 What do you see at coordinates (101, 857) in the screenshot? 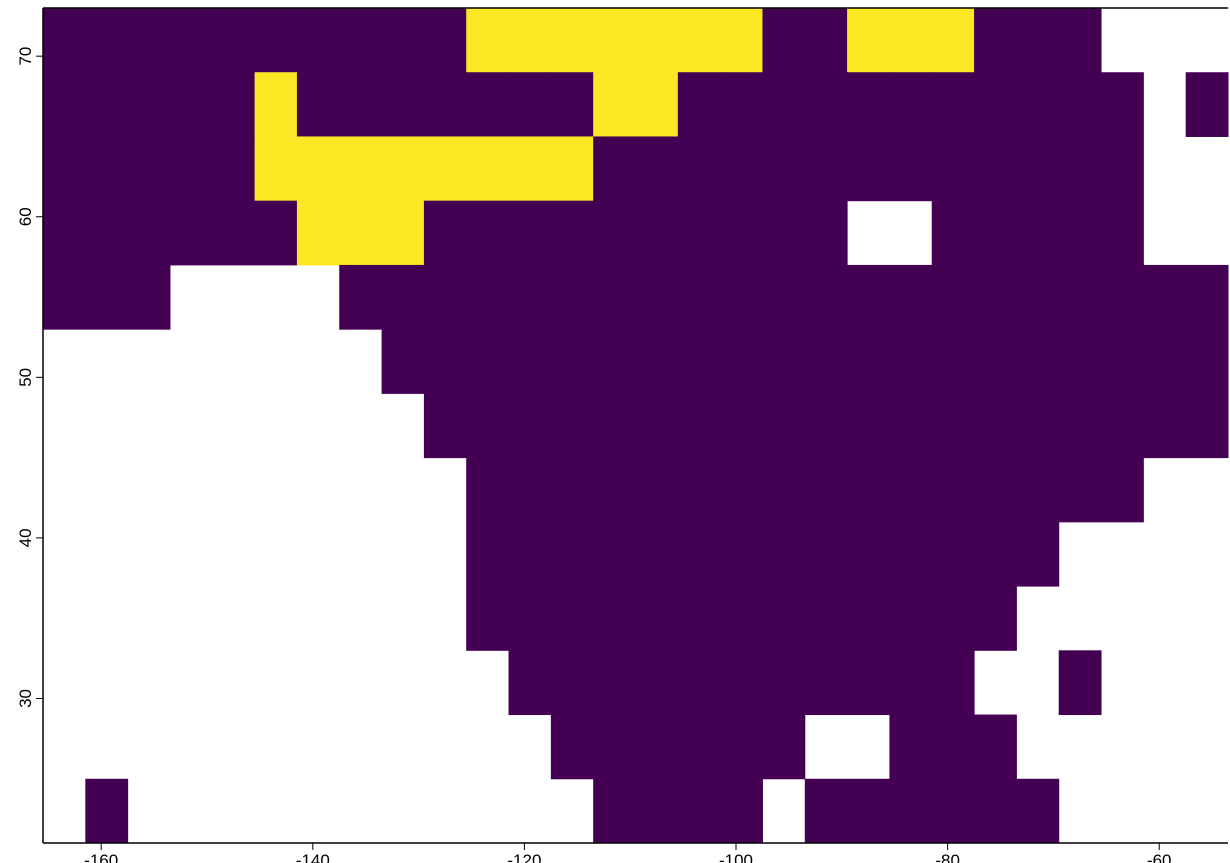
I see `x-tick-label: -160` at bounding box center [101, 857].